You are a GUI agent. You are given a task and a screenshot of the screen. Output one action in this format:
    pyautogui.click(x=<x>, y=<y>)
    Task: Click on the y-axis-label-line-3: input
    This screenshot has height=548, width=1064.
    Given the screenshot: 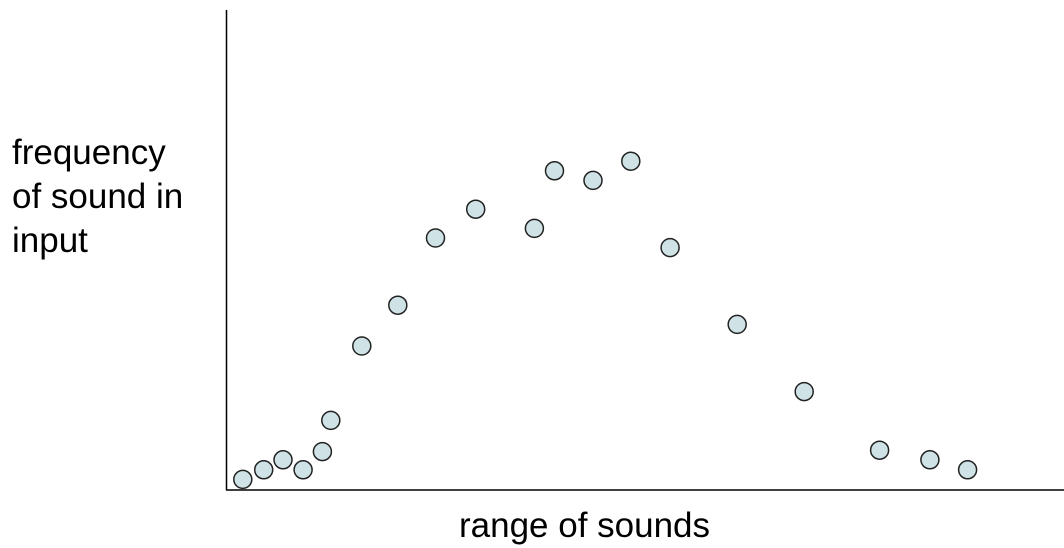 What is the action you would take?
    pyautogui.click(x=50, y=240)
    